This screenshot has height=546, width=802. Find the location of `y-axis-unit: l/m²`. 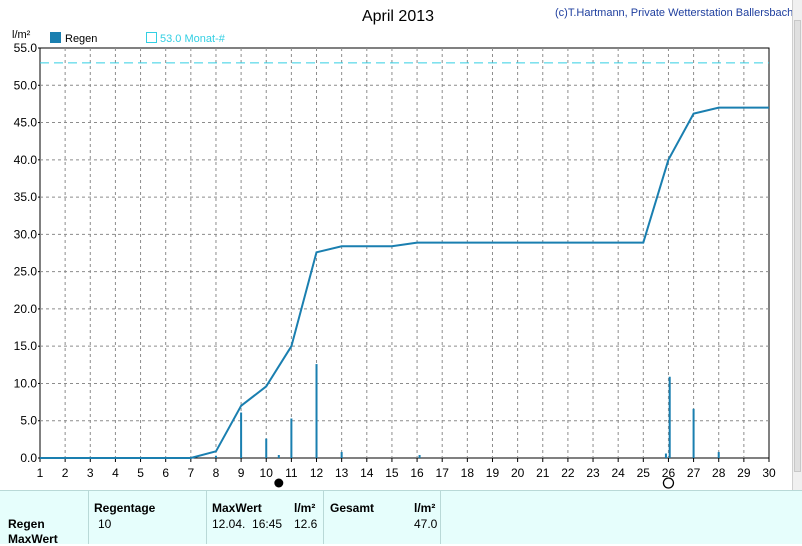

y-axis-unit: l/m² is located at coordinates (21, 35).